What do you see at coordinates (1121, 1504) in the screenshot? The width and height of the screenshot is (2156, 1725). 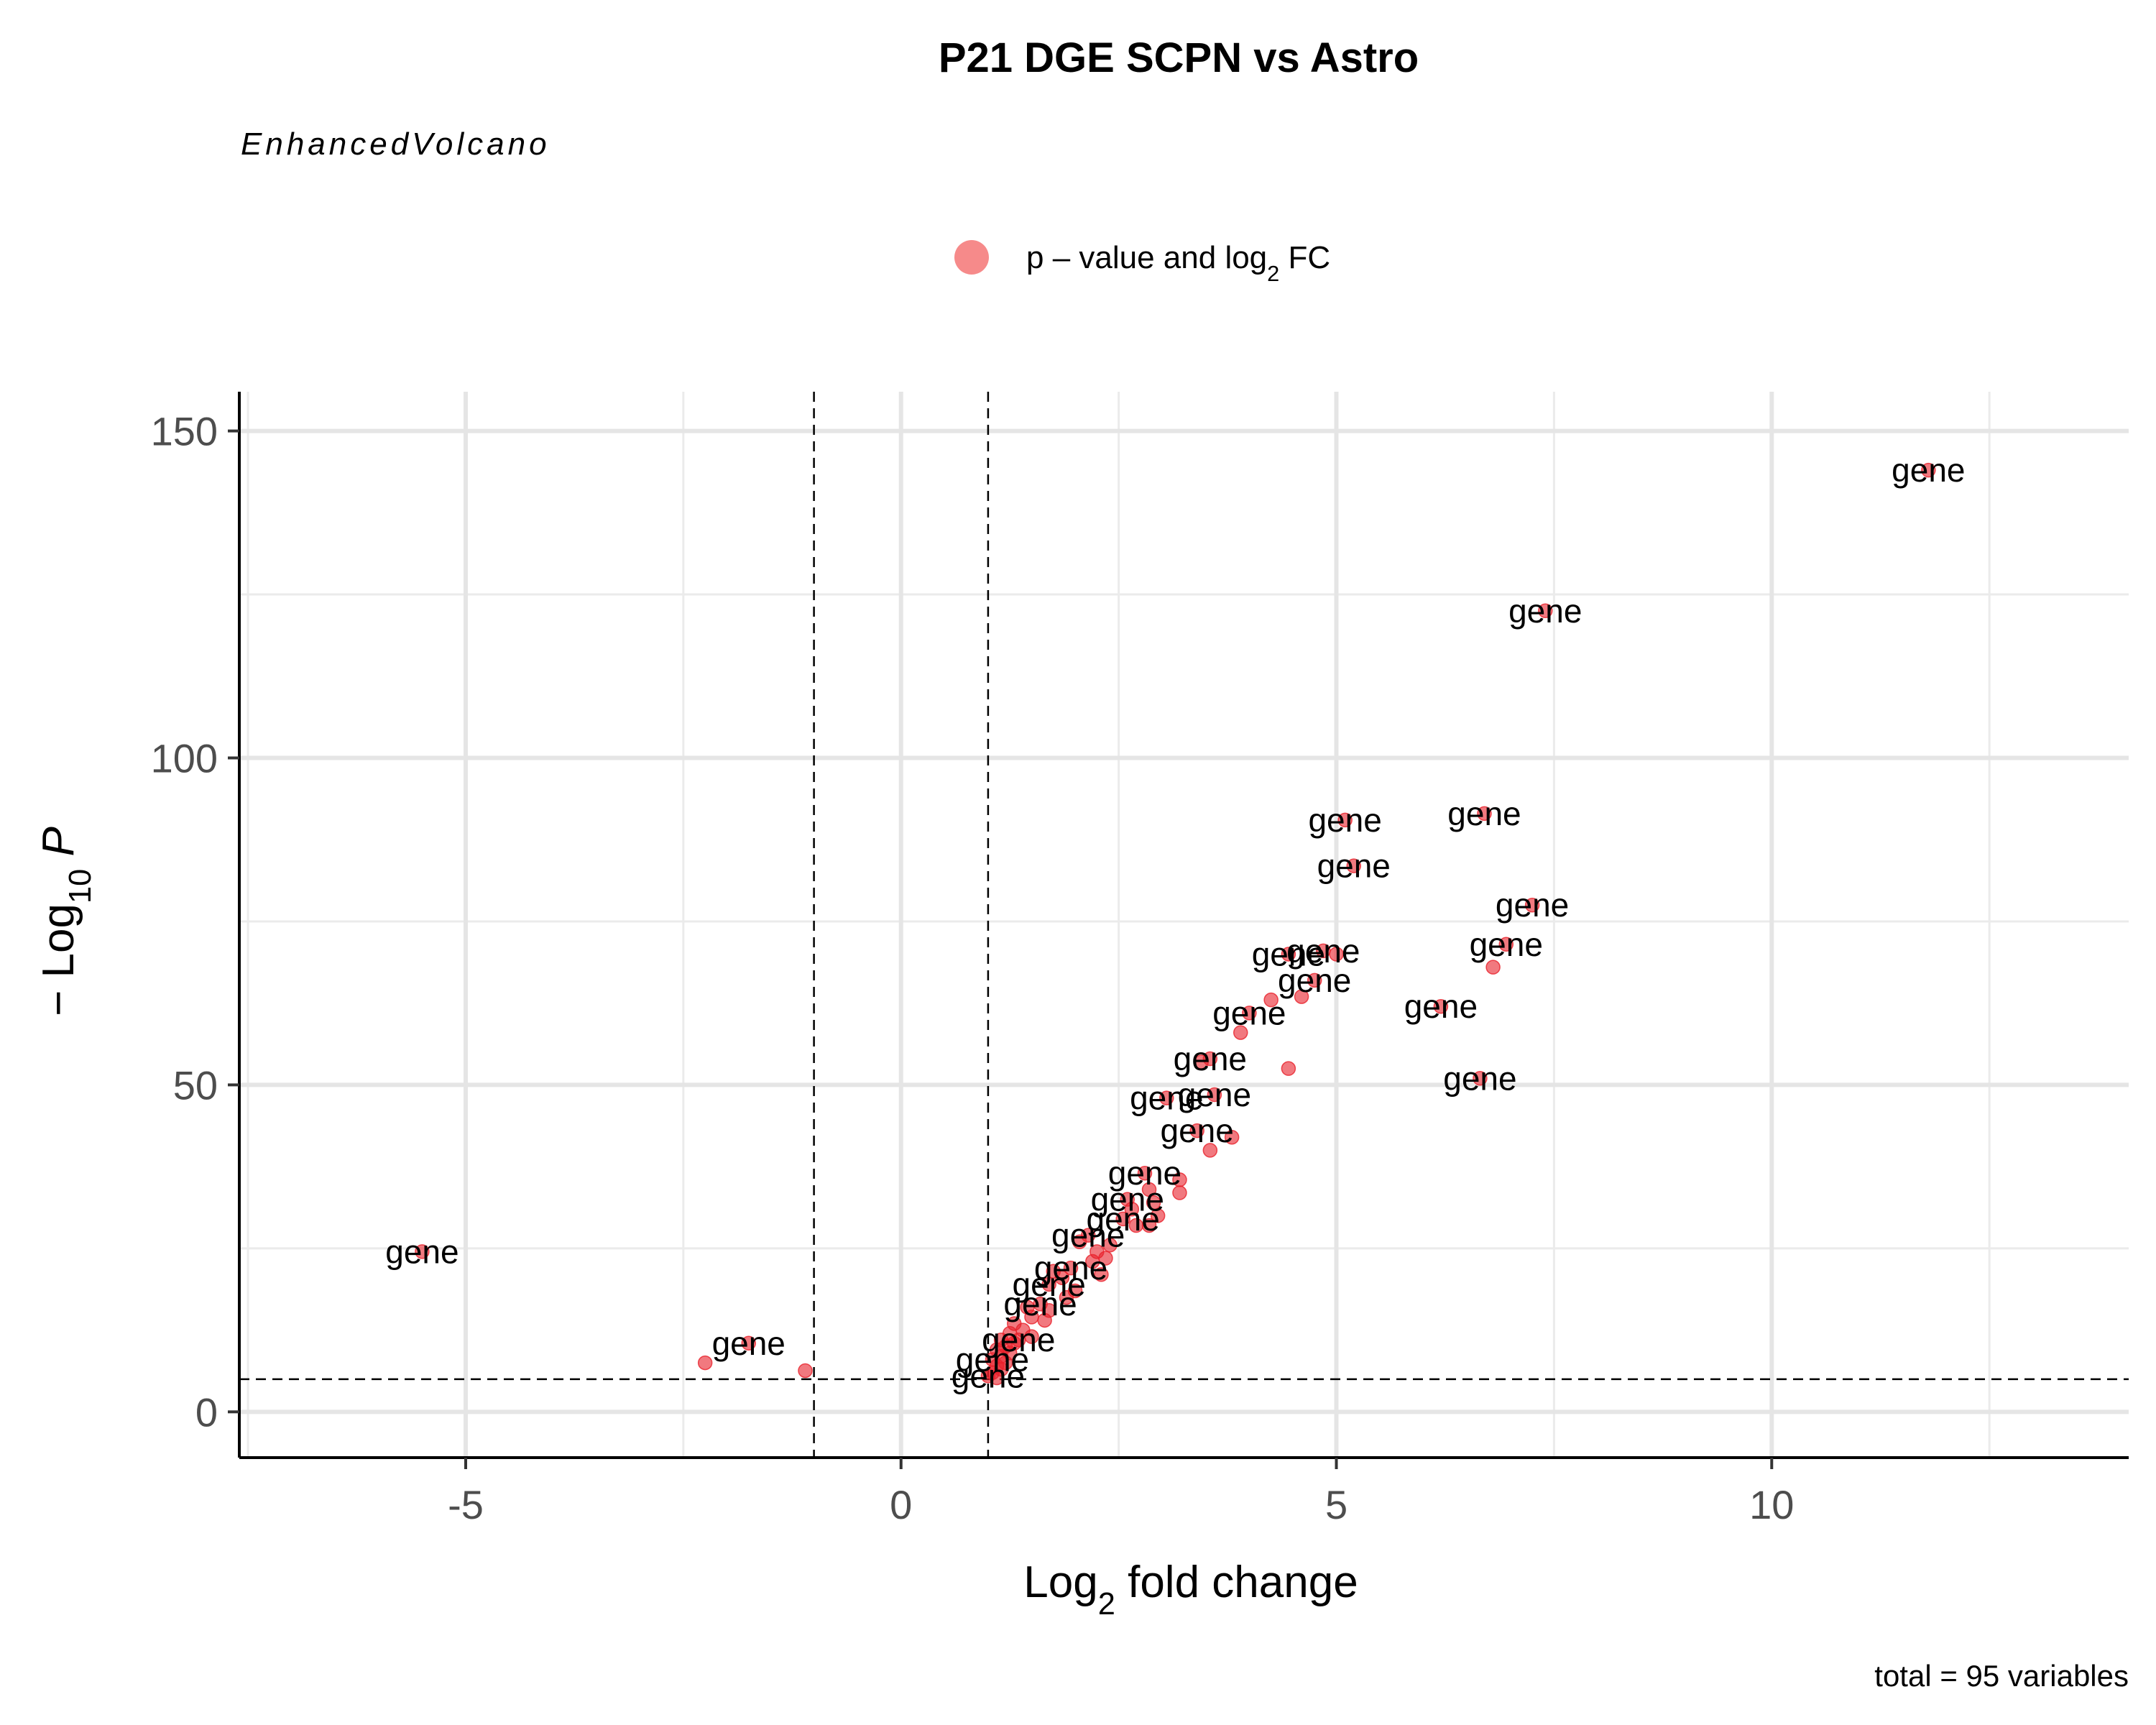 I see `x-tick-labels: -5 0 5 10` at bounding box center [1121, 1504].